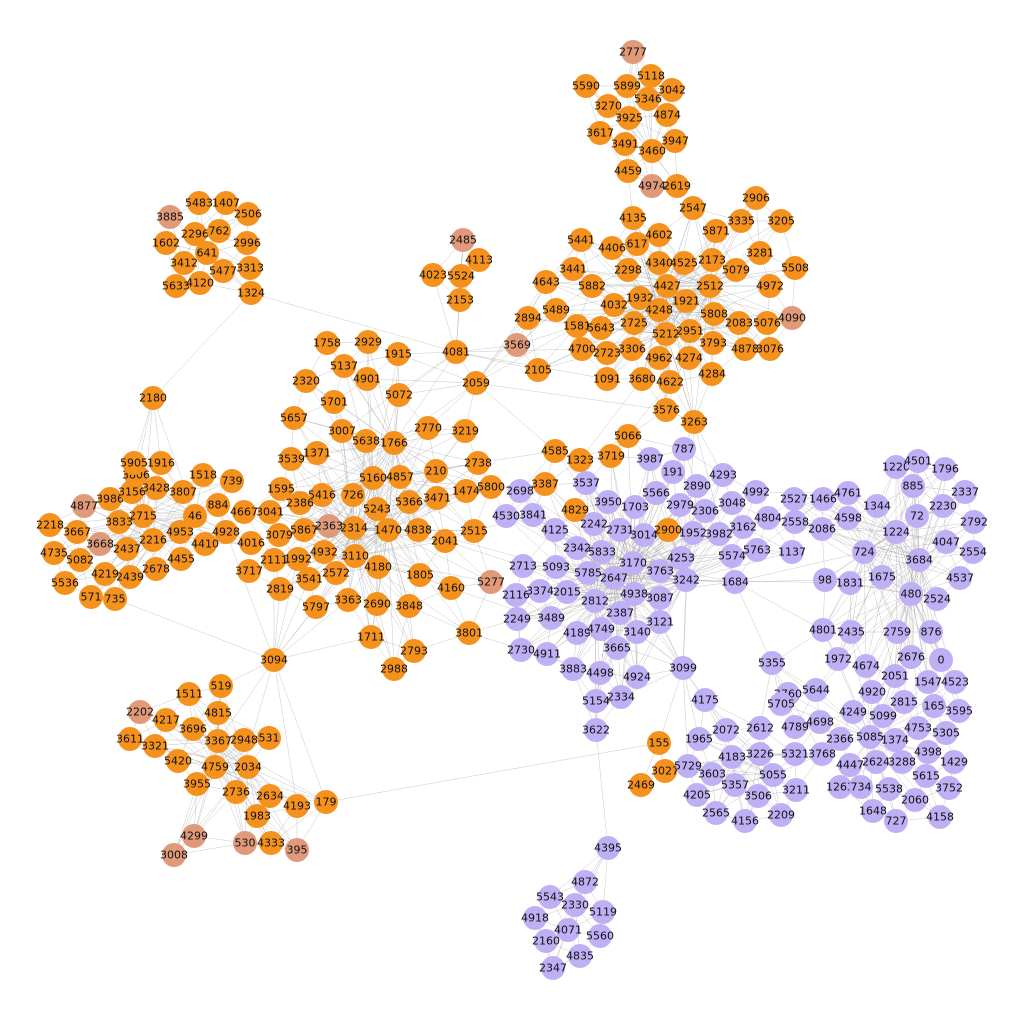  Describe the element at coordinates (840, 787) in the screenshot. I see `graph-node: 1263` at that location.